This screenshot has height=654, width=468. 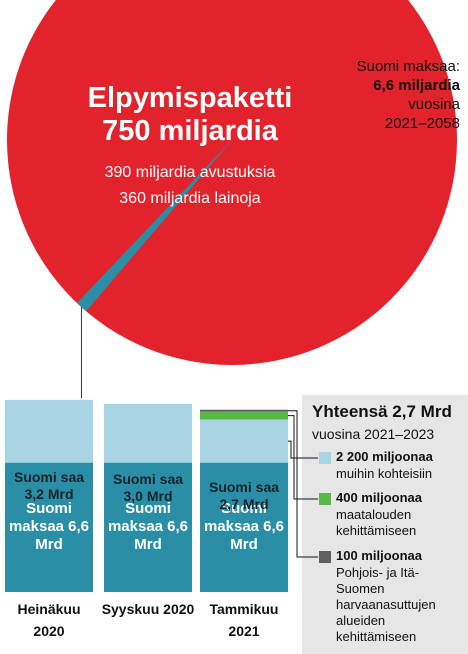 I want to click on annotation: Suomi maksaa:, so click(x=408, y=66).